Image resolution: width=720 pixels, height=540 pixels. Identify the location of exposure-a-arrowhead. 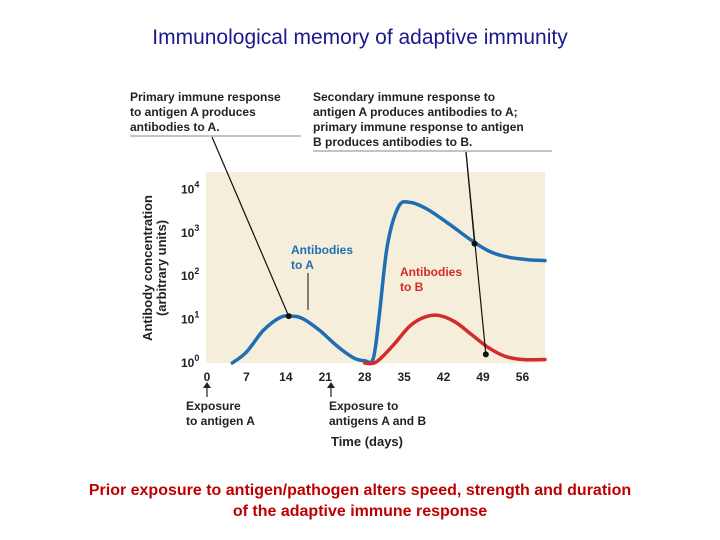
(207, 385).